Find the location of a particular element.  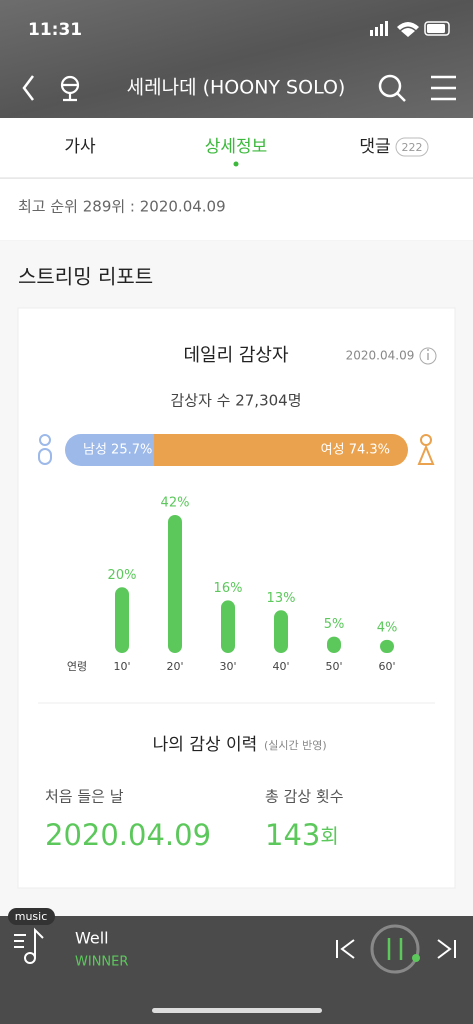

music-badge-text: music is located at coordinates (31, 916).